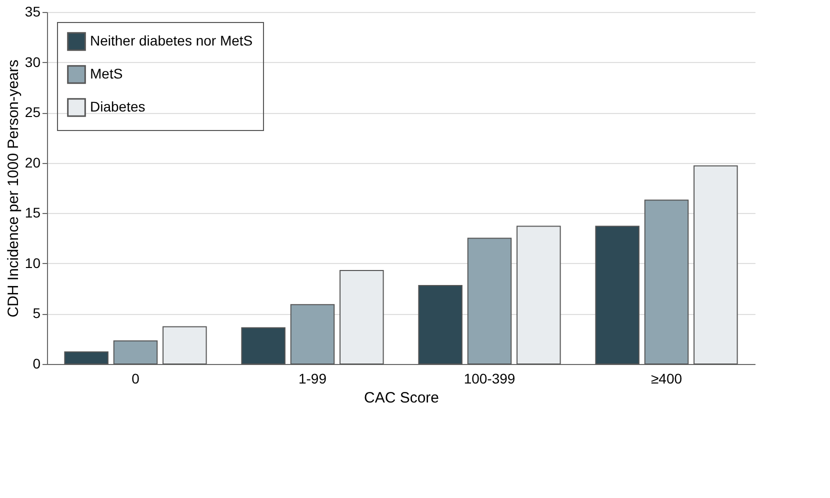 This screenshot has width=830, height=498. What do you see at coordinates (312, 378) in the screenshot?
I see `x-tick-label: 1-99` at bounding box center [312, 378].